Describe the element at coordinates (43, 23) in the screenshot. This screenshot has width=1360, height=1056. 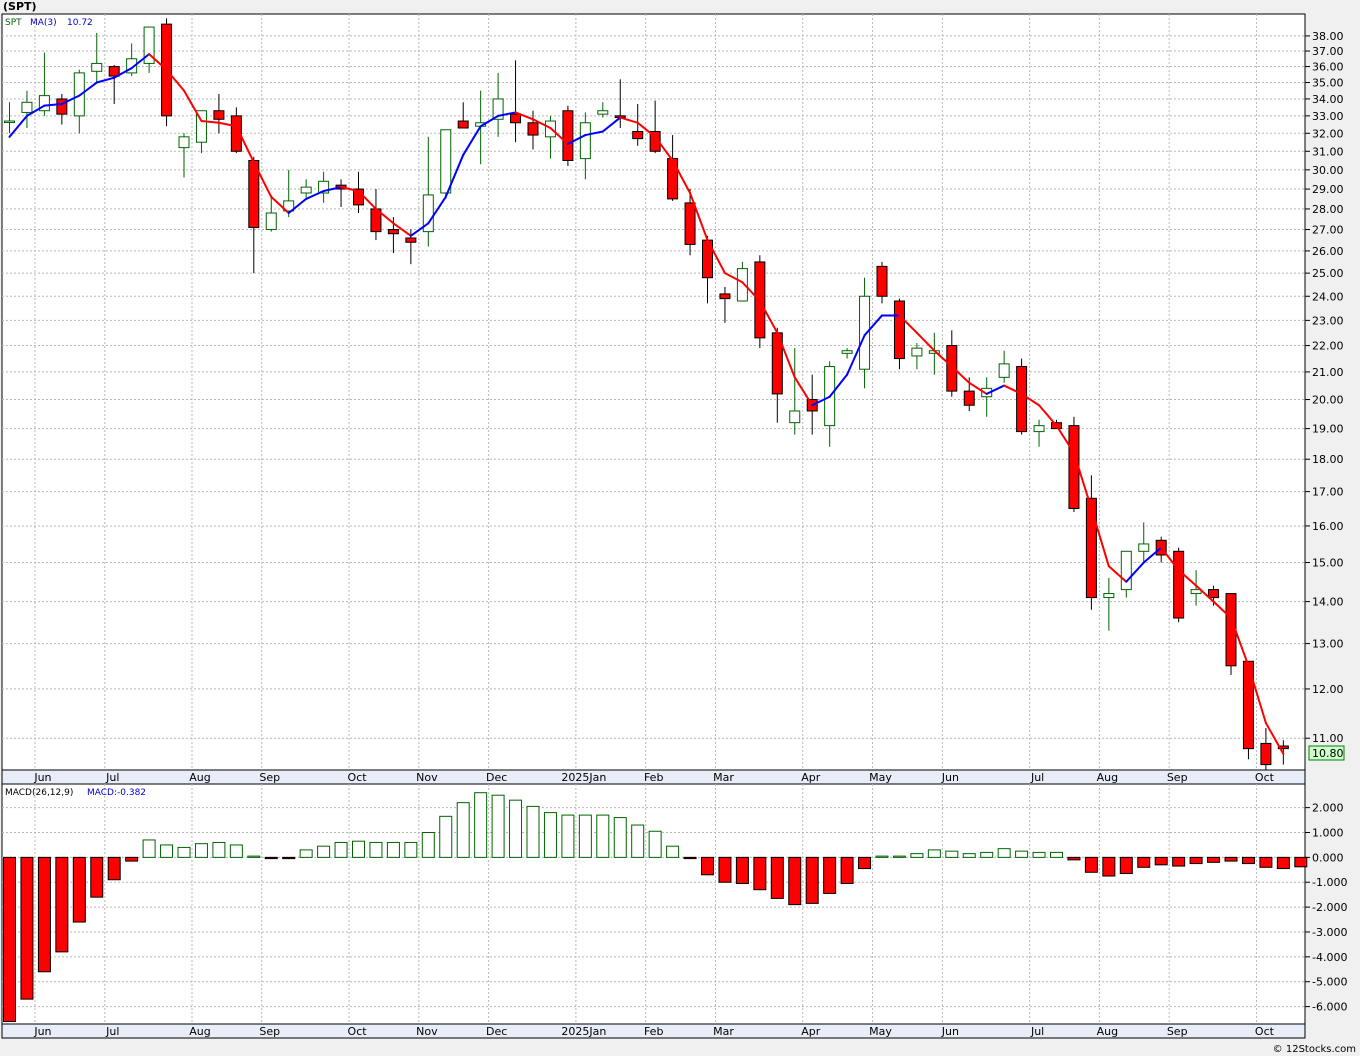
I see `ma-legend: MA(3)` at that location.